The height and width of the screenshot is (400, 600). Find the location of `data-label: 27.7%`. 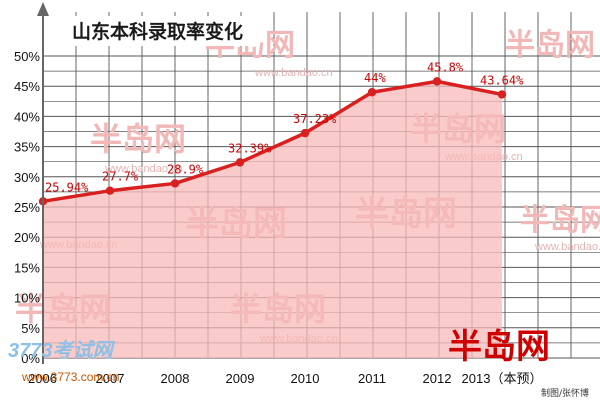

data-label: 27.7% is located at coordinates (120, 177).